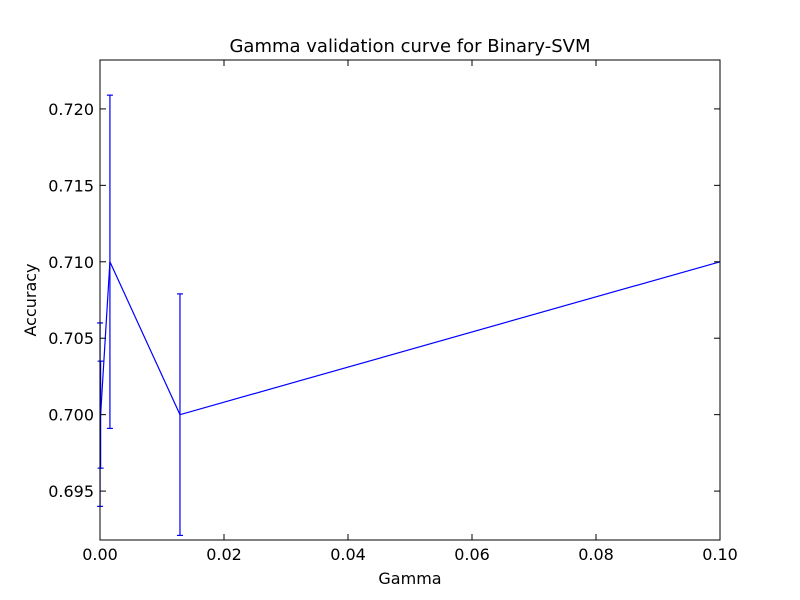 Image resolution: width=800 pixels, height=600 pixels. I want to click on x-tick-label: 0.08, so click(596, 554).